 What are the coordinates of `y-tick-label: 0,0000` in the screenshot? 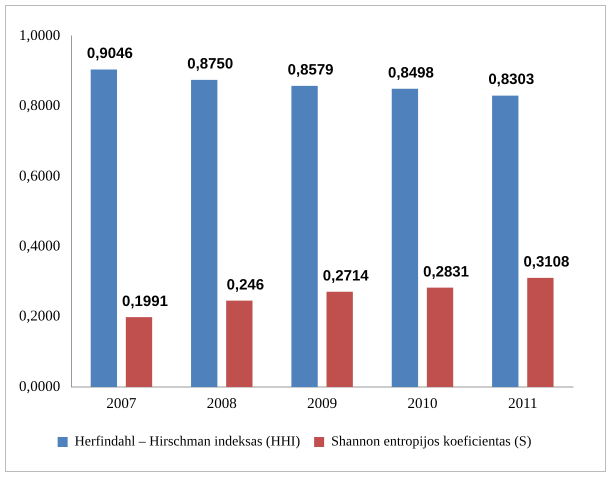 It's located at (39, 386).